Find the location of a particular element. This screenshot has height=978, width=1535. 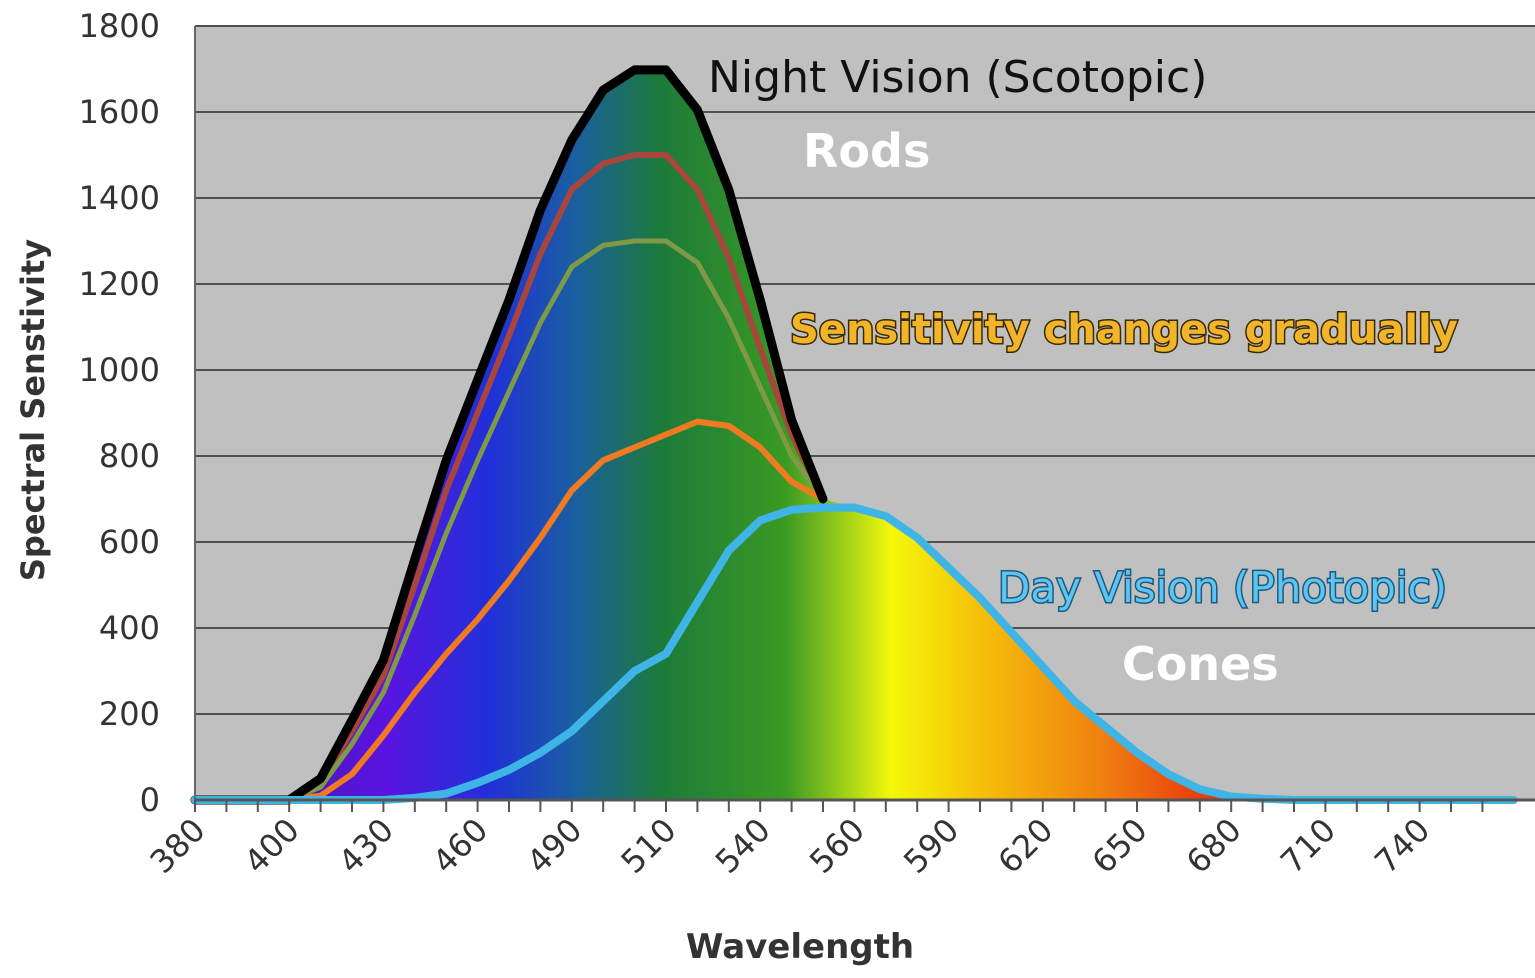

y-tick-label: 1800 is located at coordinates (119, 26).